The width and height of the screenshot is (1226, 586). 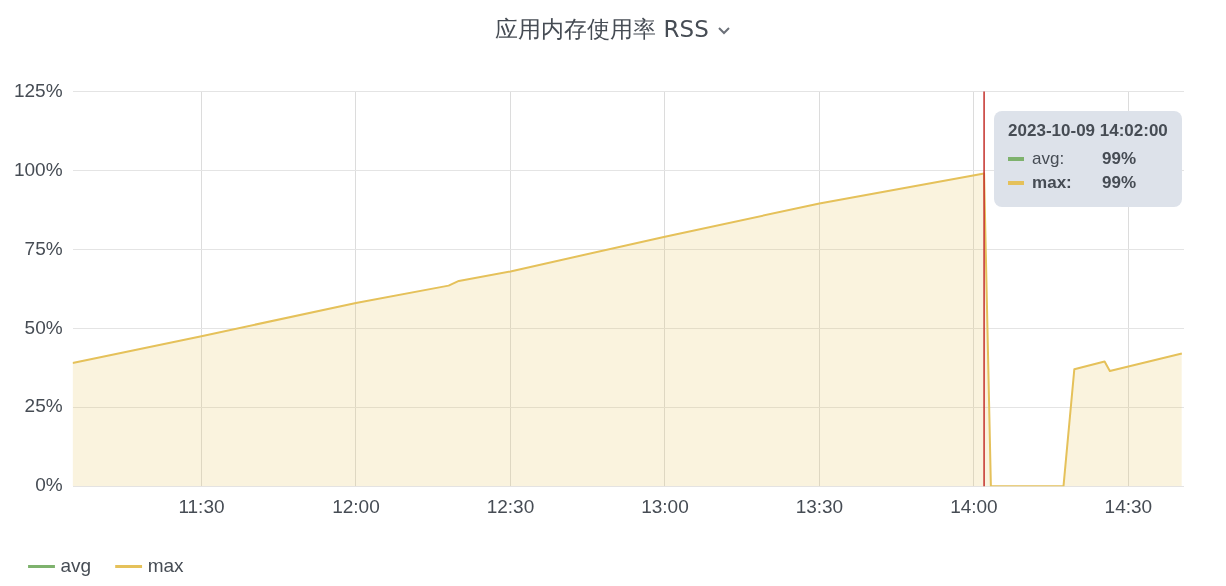 I want to click on legend-label: avg, so click(x=76, y=565).